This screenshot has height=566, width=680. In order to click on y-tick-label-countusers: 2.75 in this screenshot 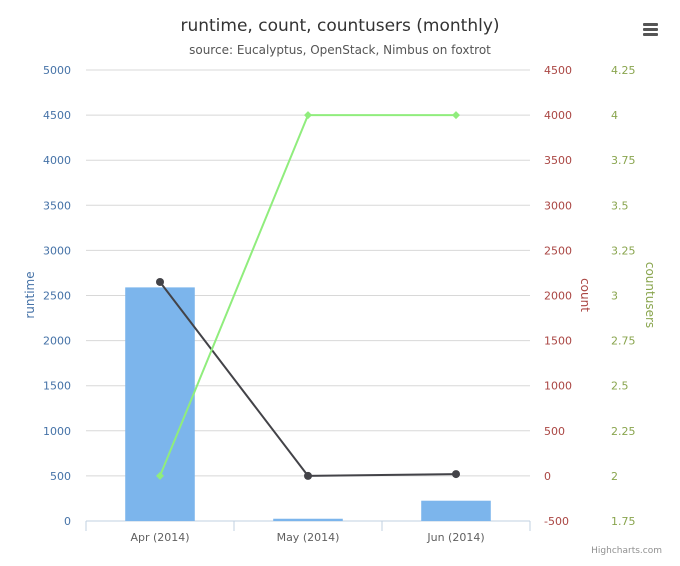, I will do `click(623, 341)`.